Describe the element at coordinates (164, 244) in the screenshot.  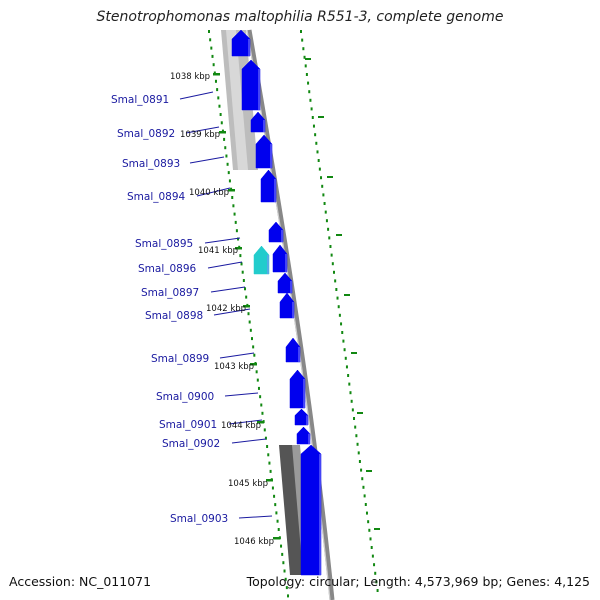
I see `gene-label: Smal_0895` at that location.